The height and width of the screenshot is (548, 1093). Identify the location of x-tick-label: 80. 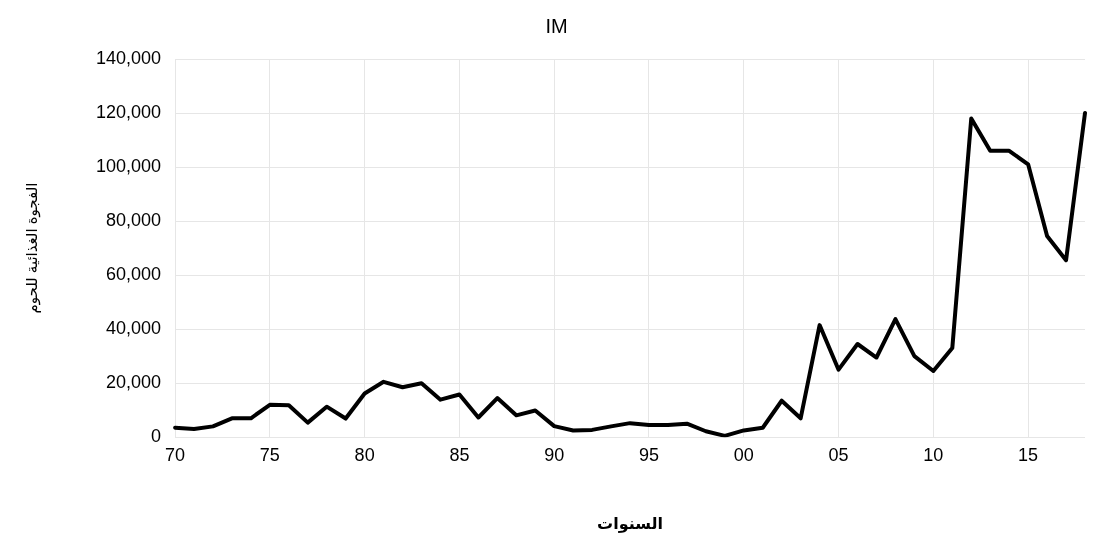
(364, 454).